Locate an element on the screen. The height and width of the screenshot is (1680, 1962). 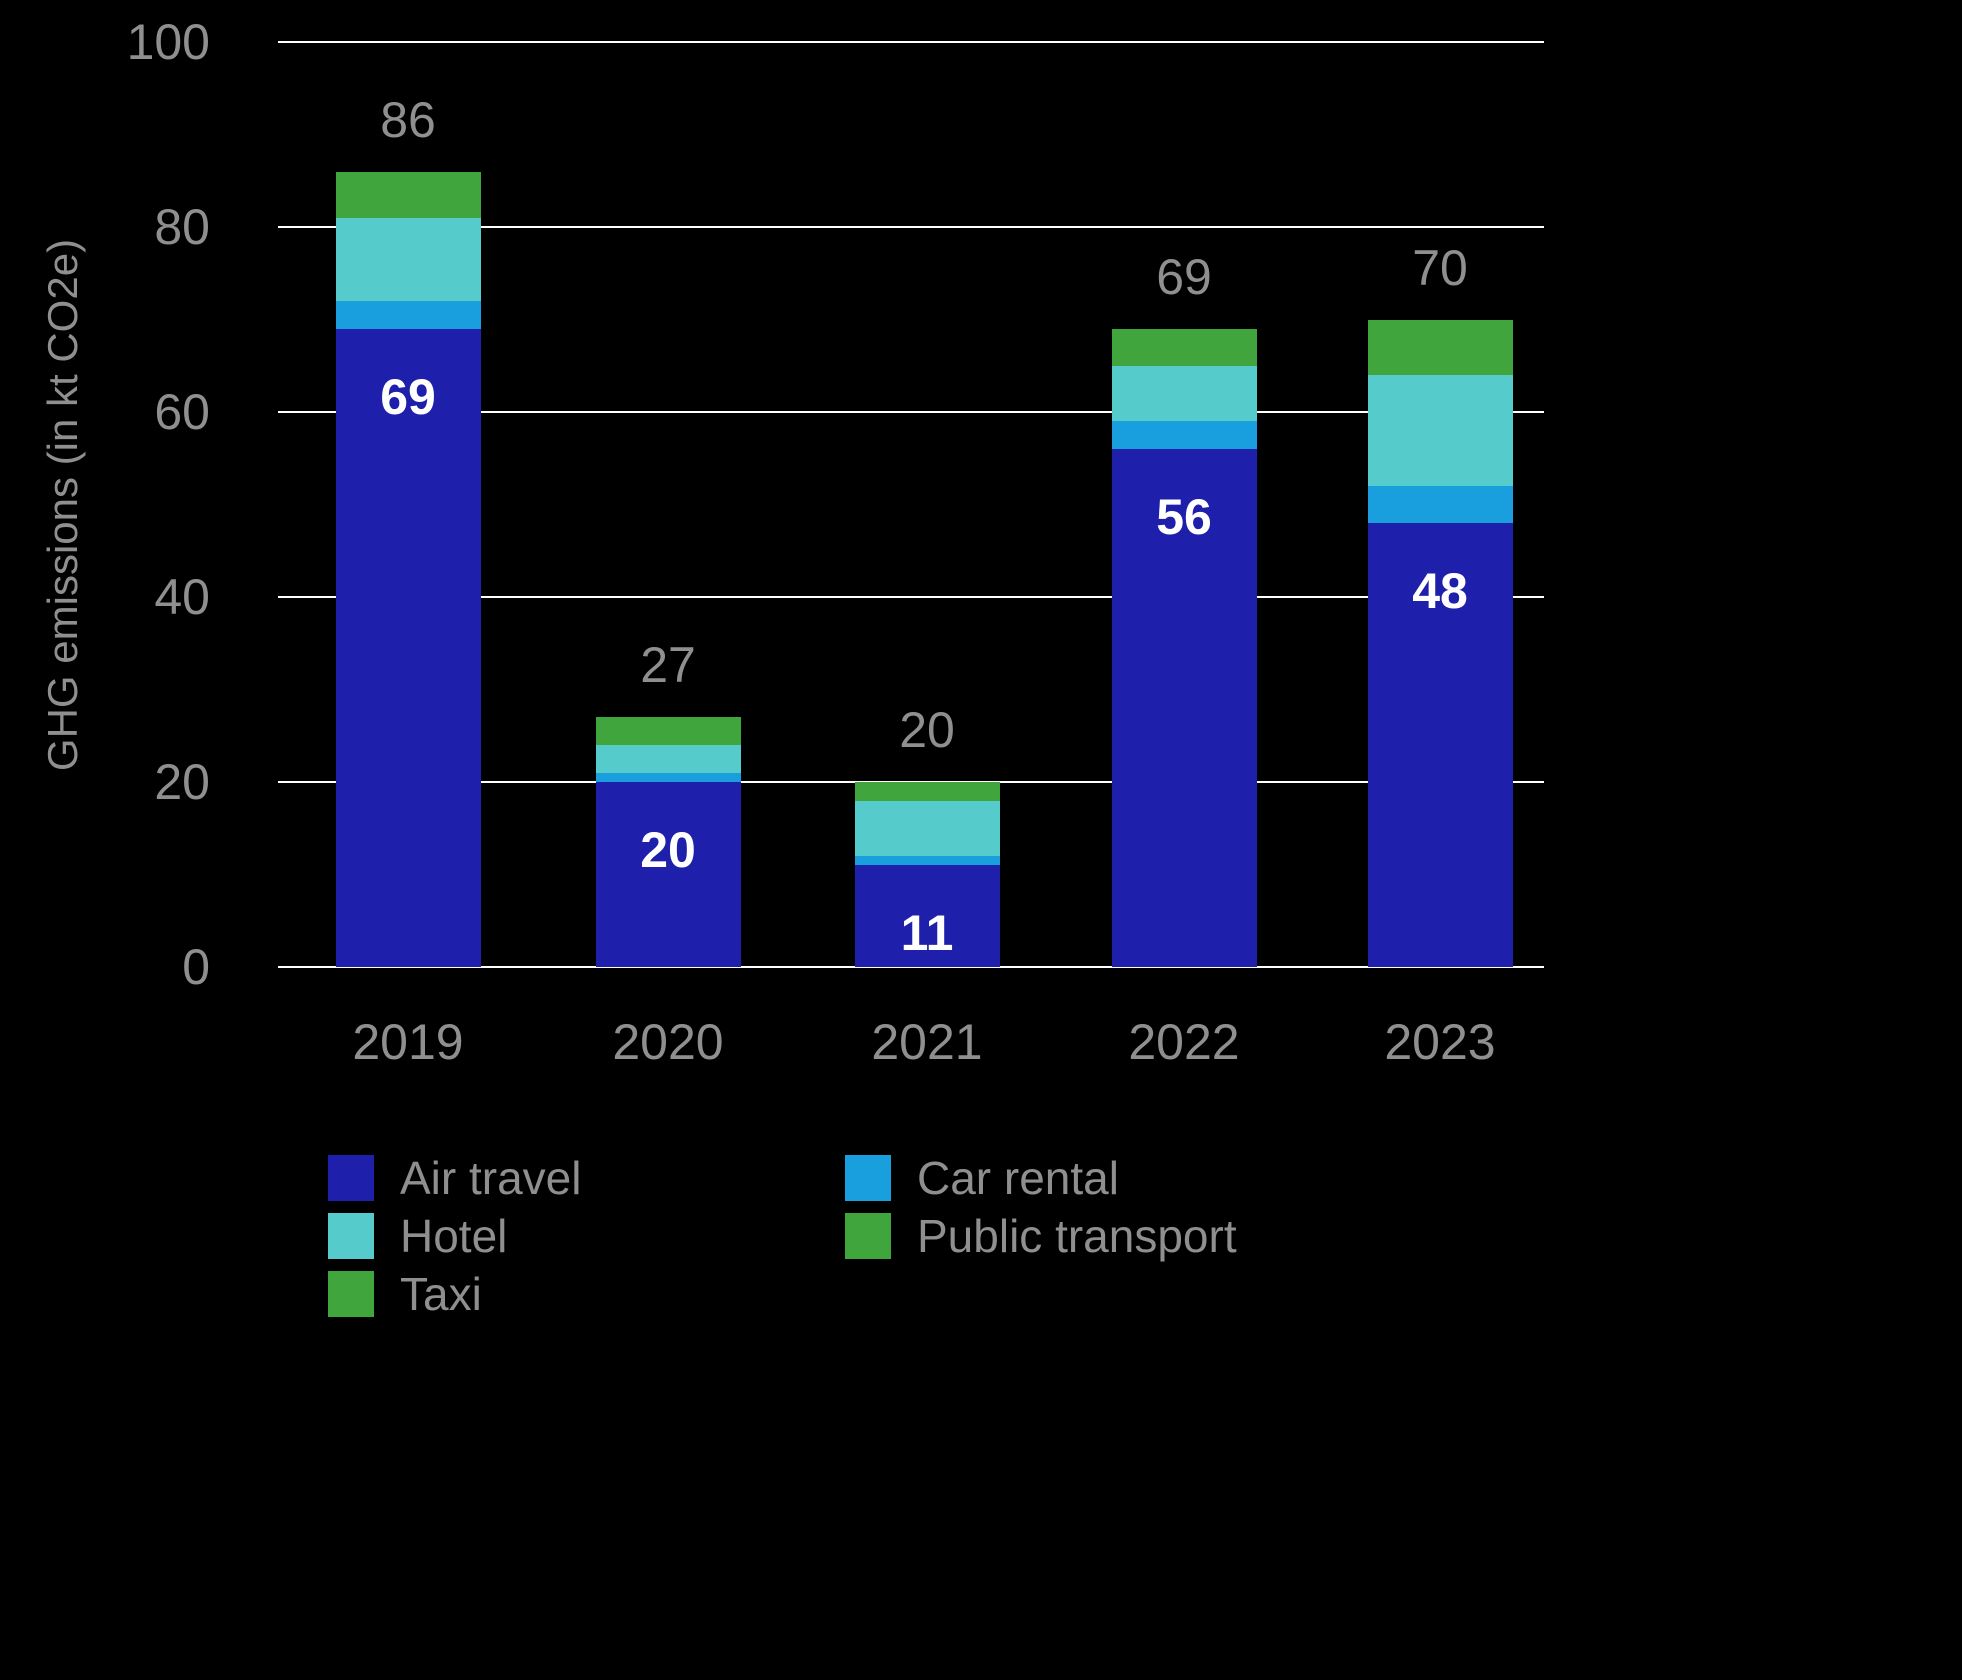
segment-taxi-2021 is located at coordinates (927, 796).